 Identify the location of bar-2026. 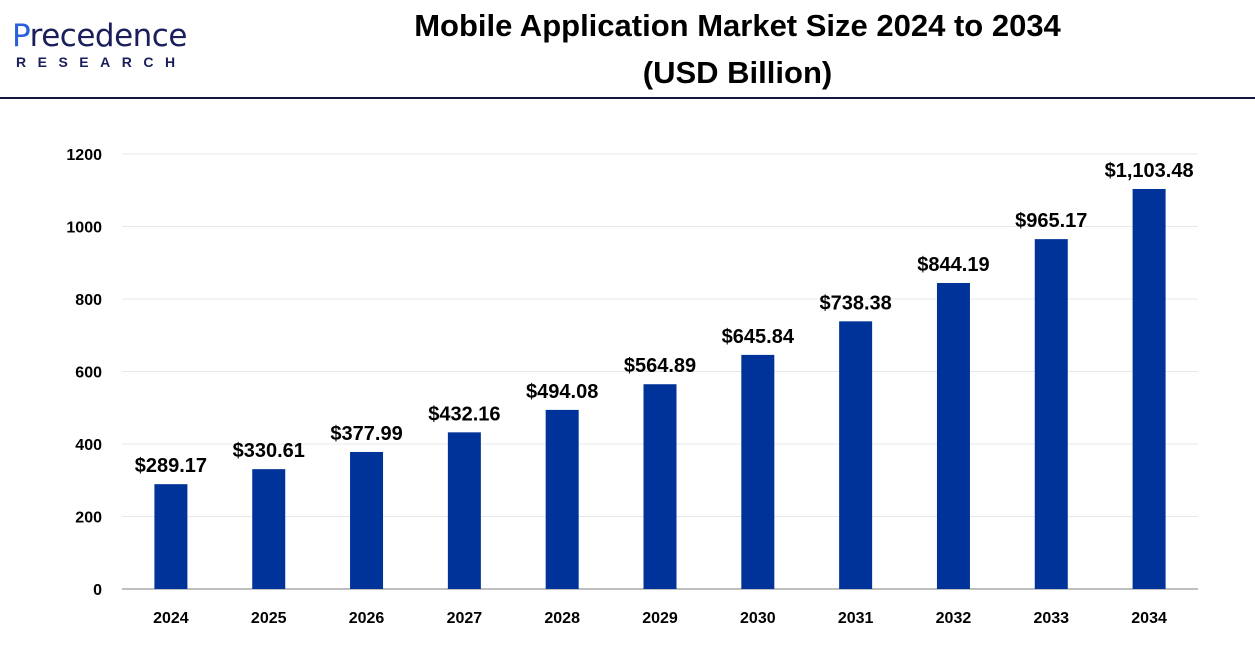
(367, 520).